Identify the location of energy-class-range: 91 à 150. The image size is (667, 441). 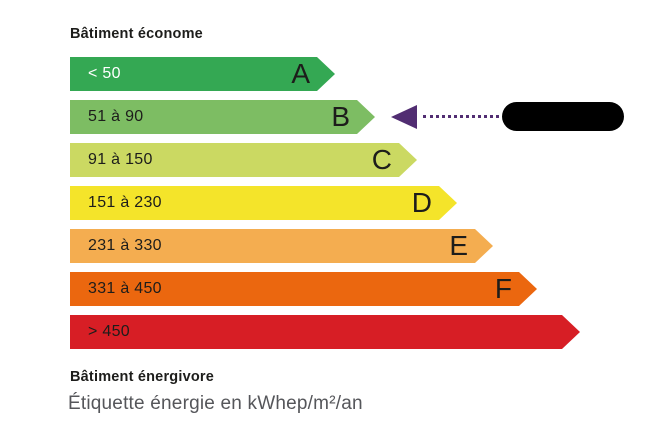
(120, 159).